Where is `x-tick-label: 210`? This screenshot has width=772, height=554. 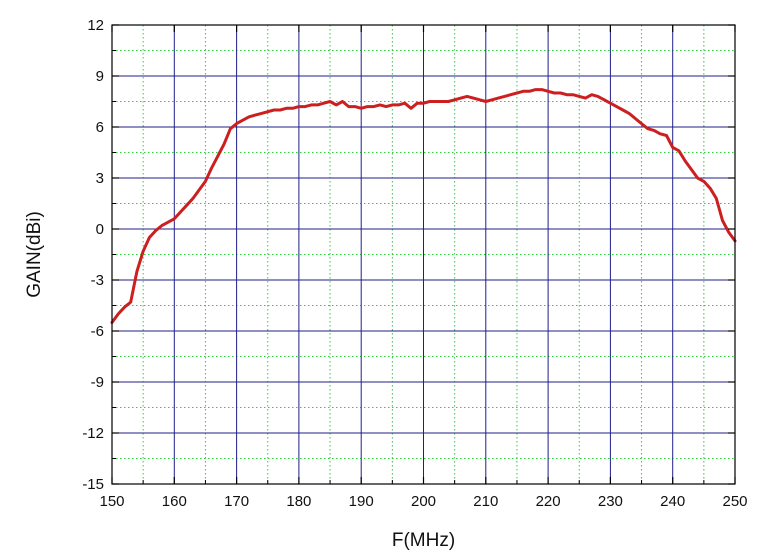
x-tick-label: 210 is located at coordinates (485, 501).